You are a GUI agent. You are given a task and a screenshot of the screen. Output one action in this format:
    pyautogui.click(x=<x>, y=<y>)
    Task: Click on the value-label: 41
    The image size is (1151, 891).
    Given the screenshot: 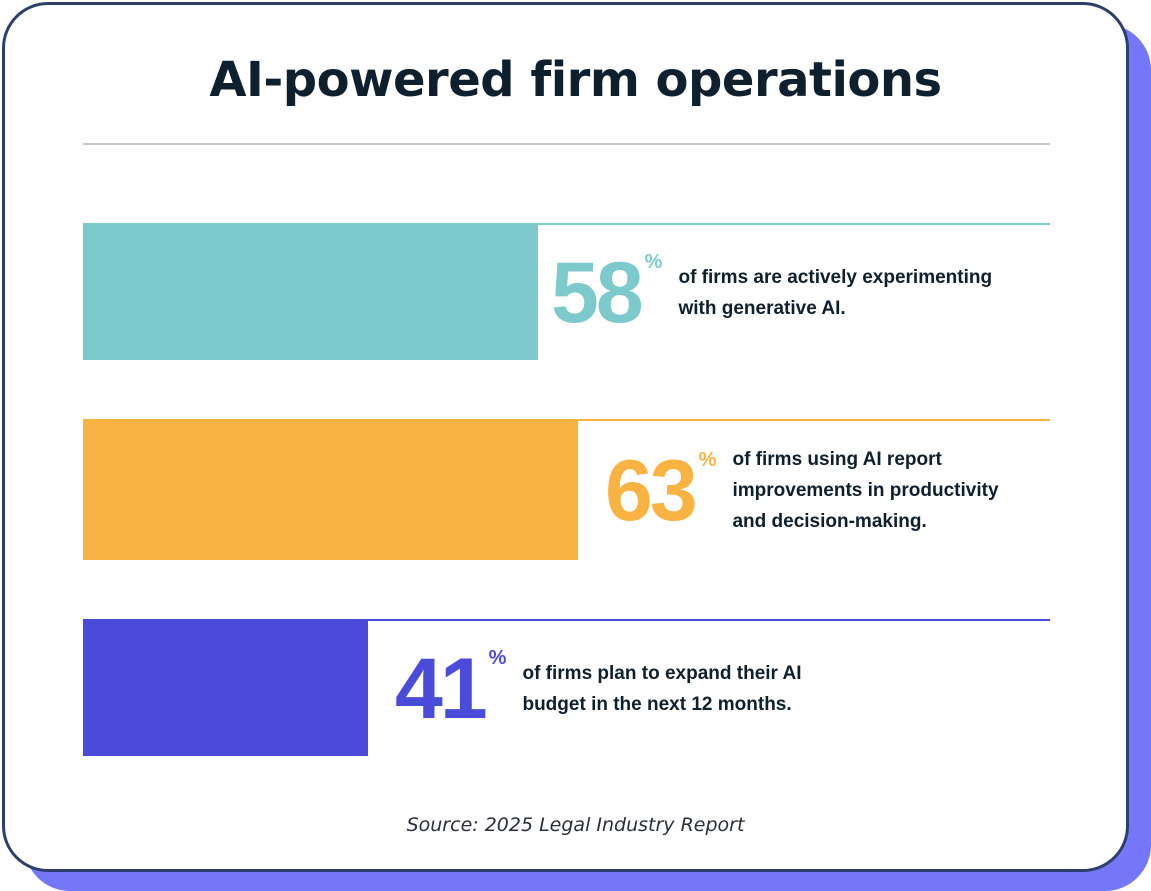 What is the action you would take?
    pyautogui.click(x=441, y=688)
    